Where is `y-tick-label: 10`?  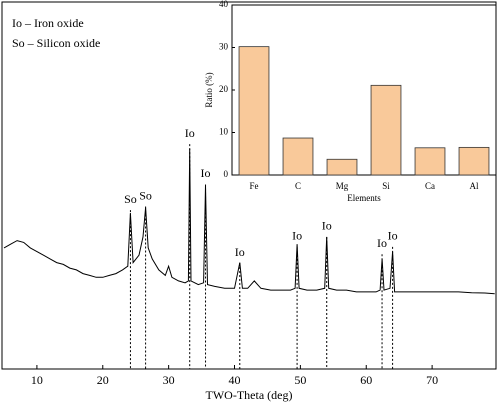
y-tick-label: 10 is located at coordinates (224, 132).